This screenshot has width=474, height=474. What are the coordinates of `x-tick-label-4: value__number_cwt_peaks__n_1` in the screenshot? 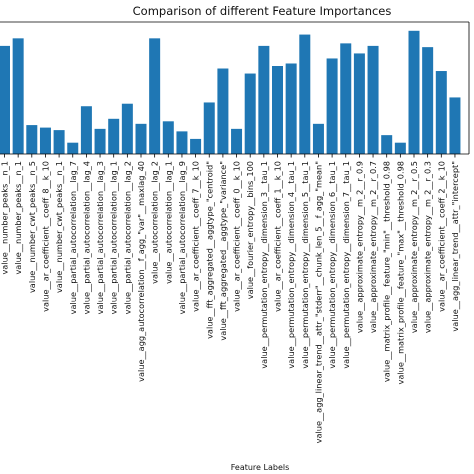 It's located at (59, 227).